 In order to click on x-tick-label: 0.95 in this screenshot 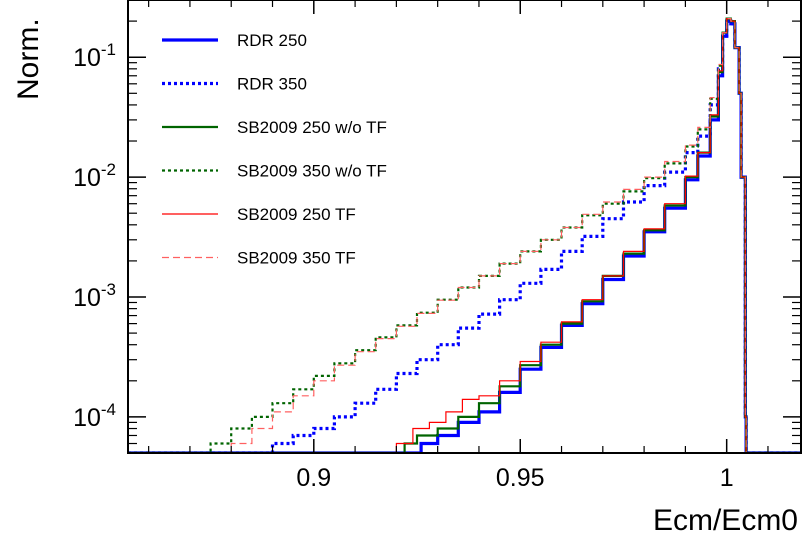, I will do `click(520, 478)`.